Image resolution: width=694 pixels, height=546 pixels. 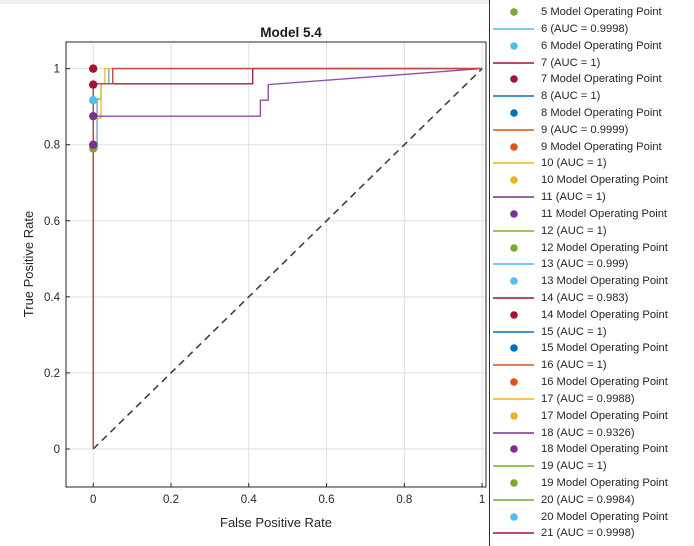 I want to click on legend-item-operating-point: 7 Model Operating Point, so click(x=592, y=79).